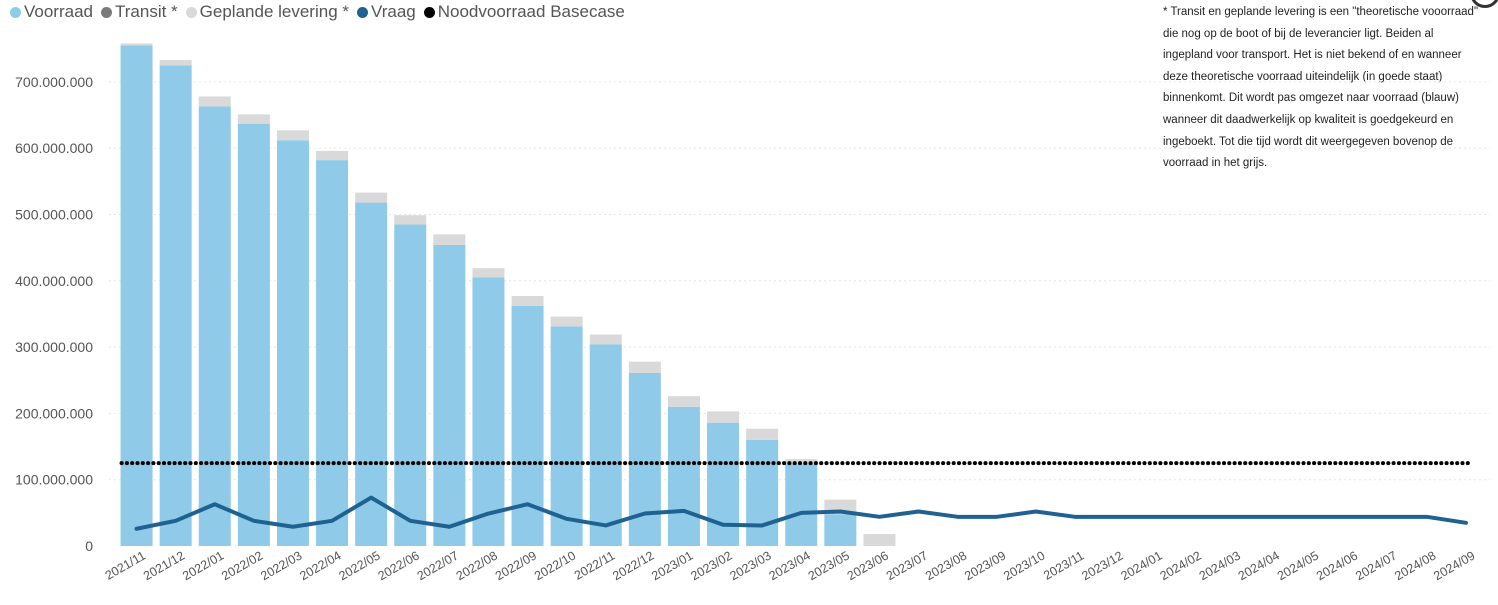 The image size is (1498, 605). Describe the element at coordinates (751, 565) in the screenshot. I see `x-tick-label: 2023/03` at that location.